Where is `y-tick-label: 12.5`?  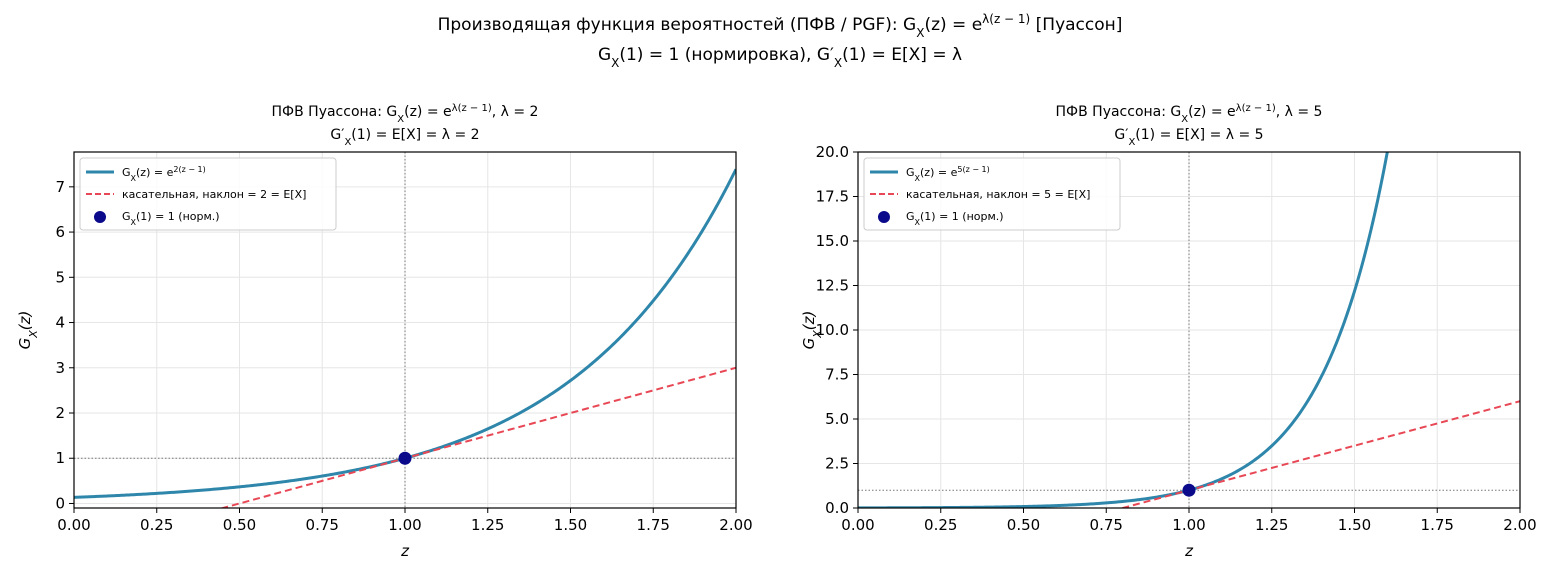
y-tick-label: 12.5 is located at coordinates (832, 286).